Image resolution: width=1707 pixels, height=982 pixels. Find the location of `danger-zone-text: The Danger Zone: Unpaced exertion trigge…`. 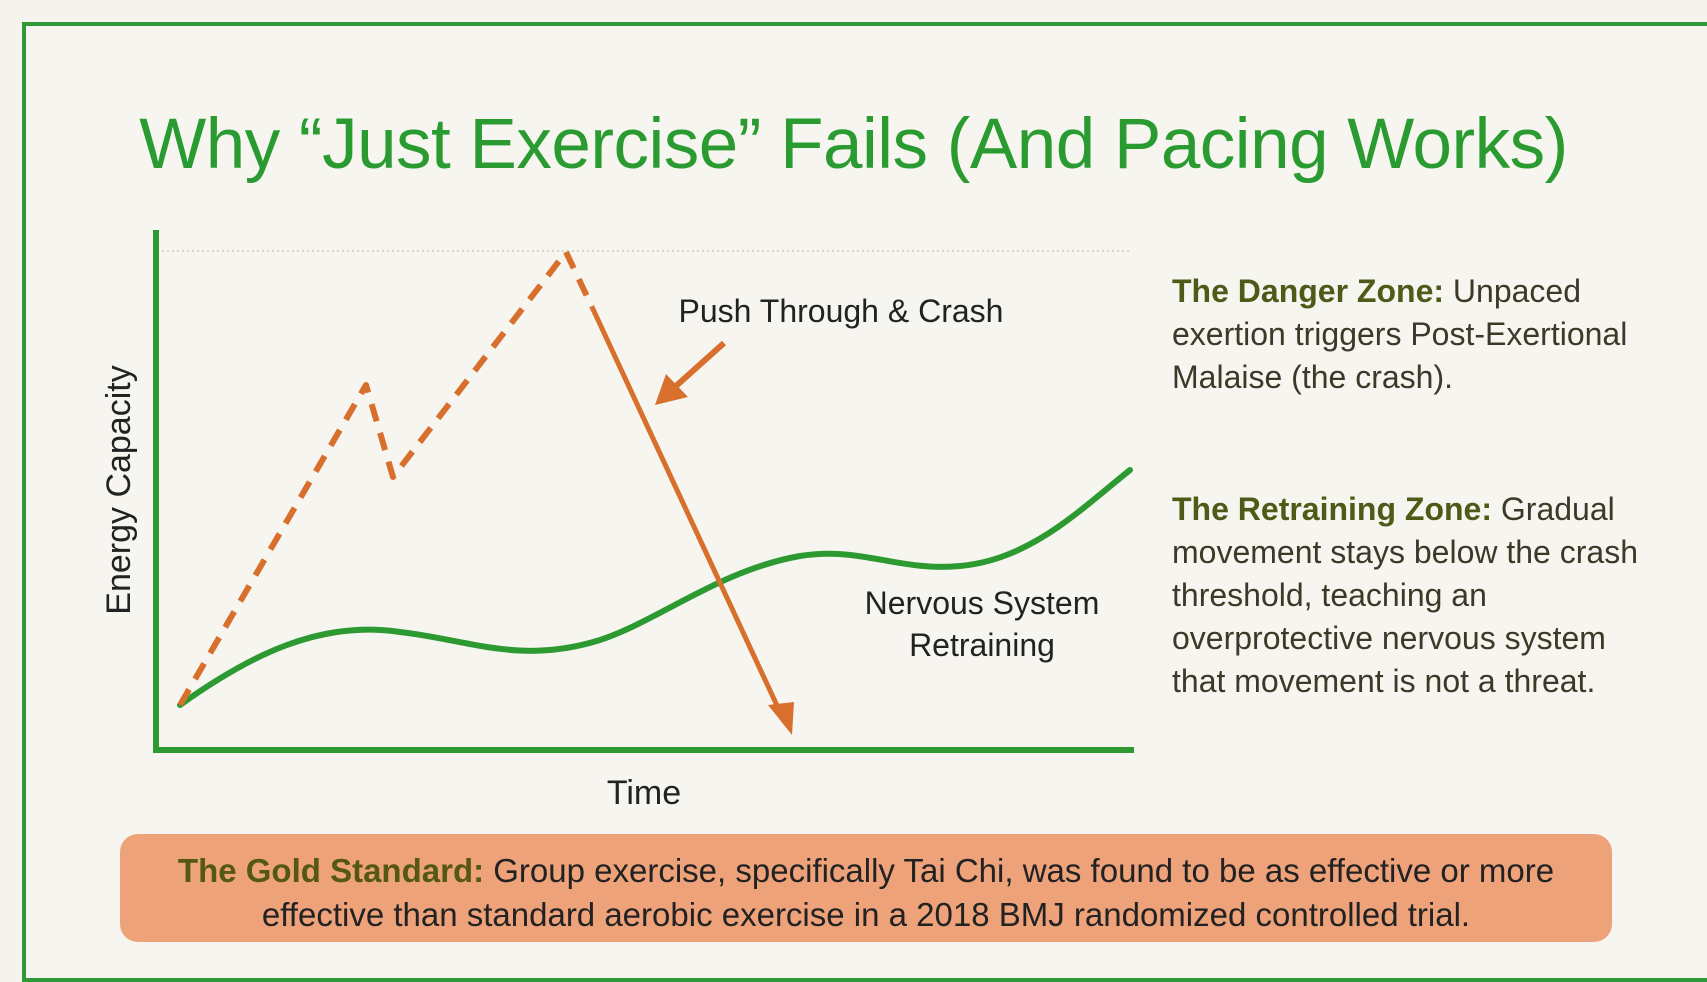

danger-zone-text: The Danger Zone: Unpaced exertion trigge… is located at coordinates (1417, 334).